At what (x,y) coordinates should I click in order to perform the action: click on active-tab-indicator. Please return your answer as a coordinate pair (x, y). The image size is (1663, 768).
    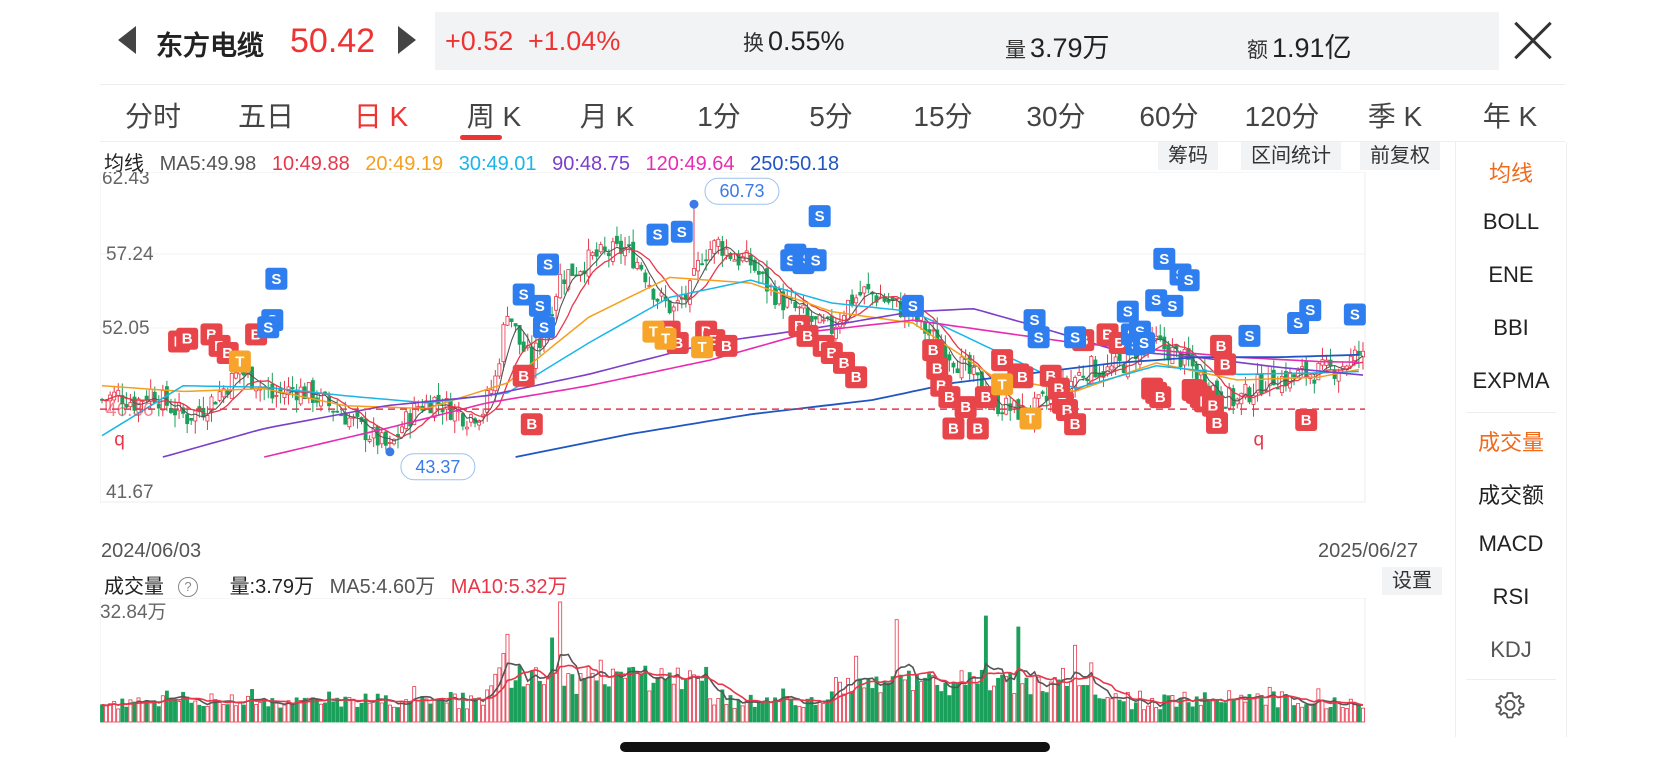
    Looking at the image, I should click on (481, 137).